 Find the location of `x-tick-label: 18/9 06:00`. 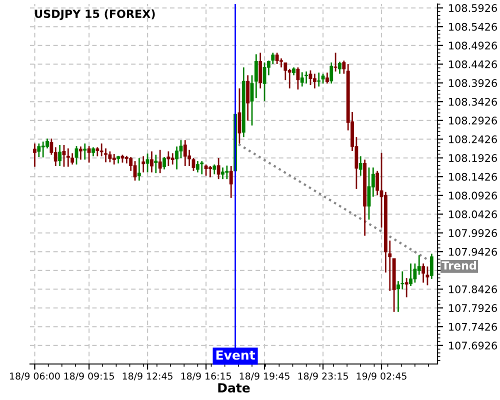

x-tick-label: 18/9 06:00 is located at coordinates (35, 376).